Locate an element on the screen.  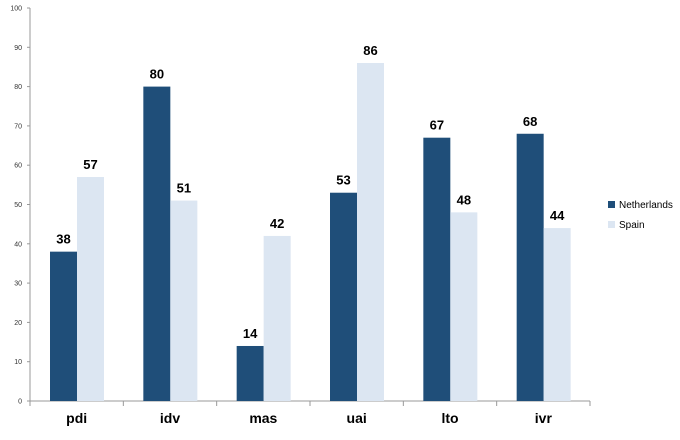
y-tick-label: 70 is located at coordinates (18, 126).